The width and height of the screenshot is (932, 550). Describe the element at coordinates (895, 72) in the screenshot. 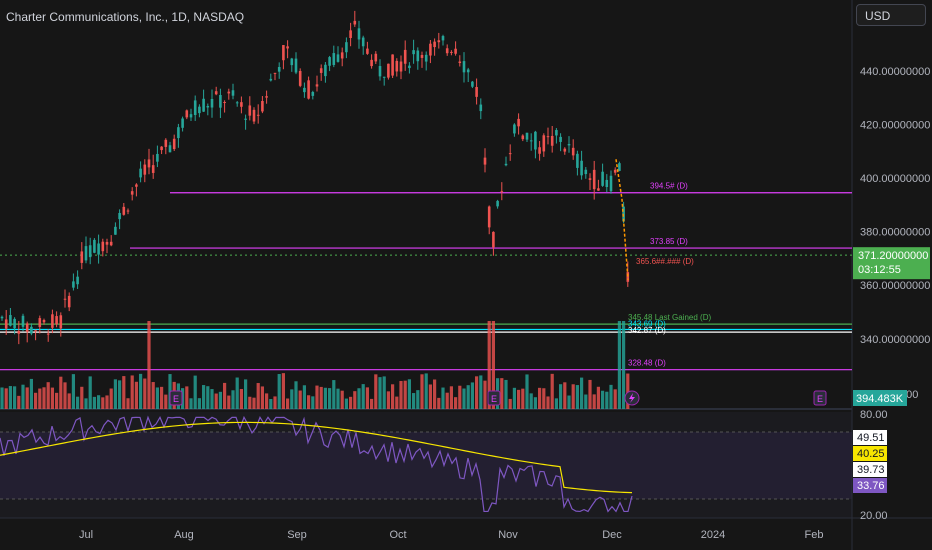

I see `price-tick-label: 440.00000000` at that location.